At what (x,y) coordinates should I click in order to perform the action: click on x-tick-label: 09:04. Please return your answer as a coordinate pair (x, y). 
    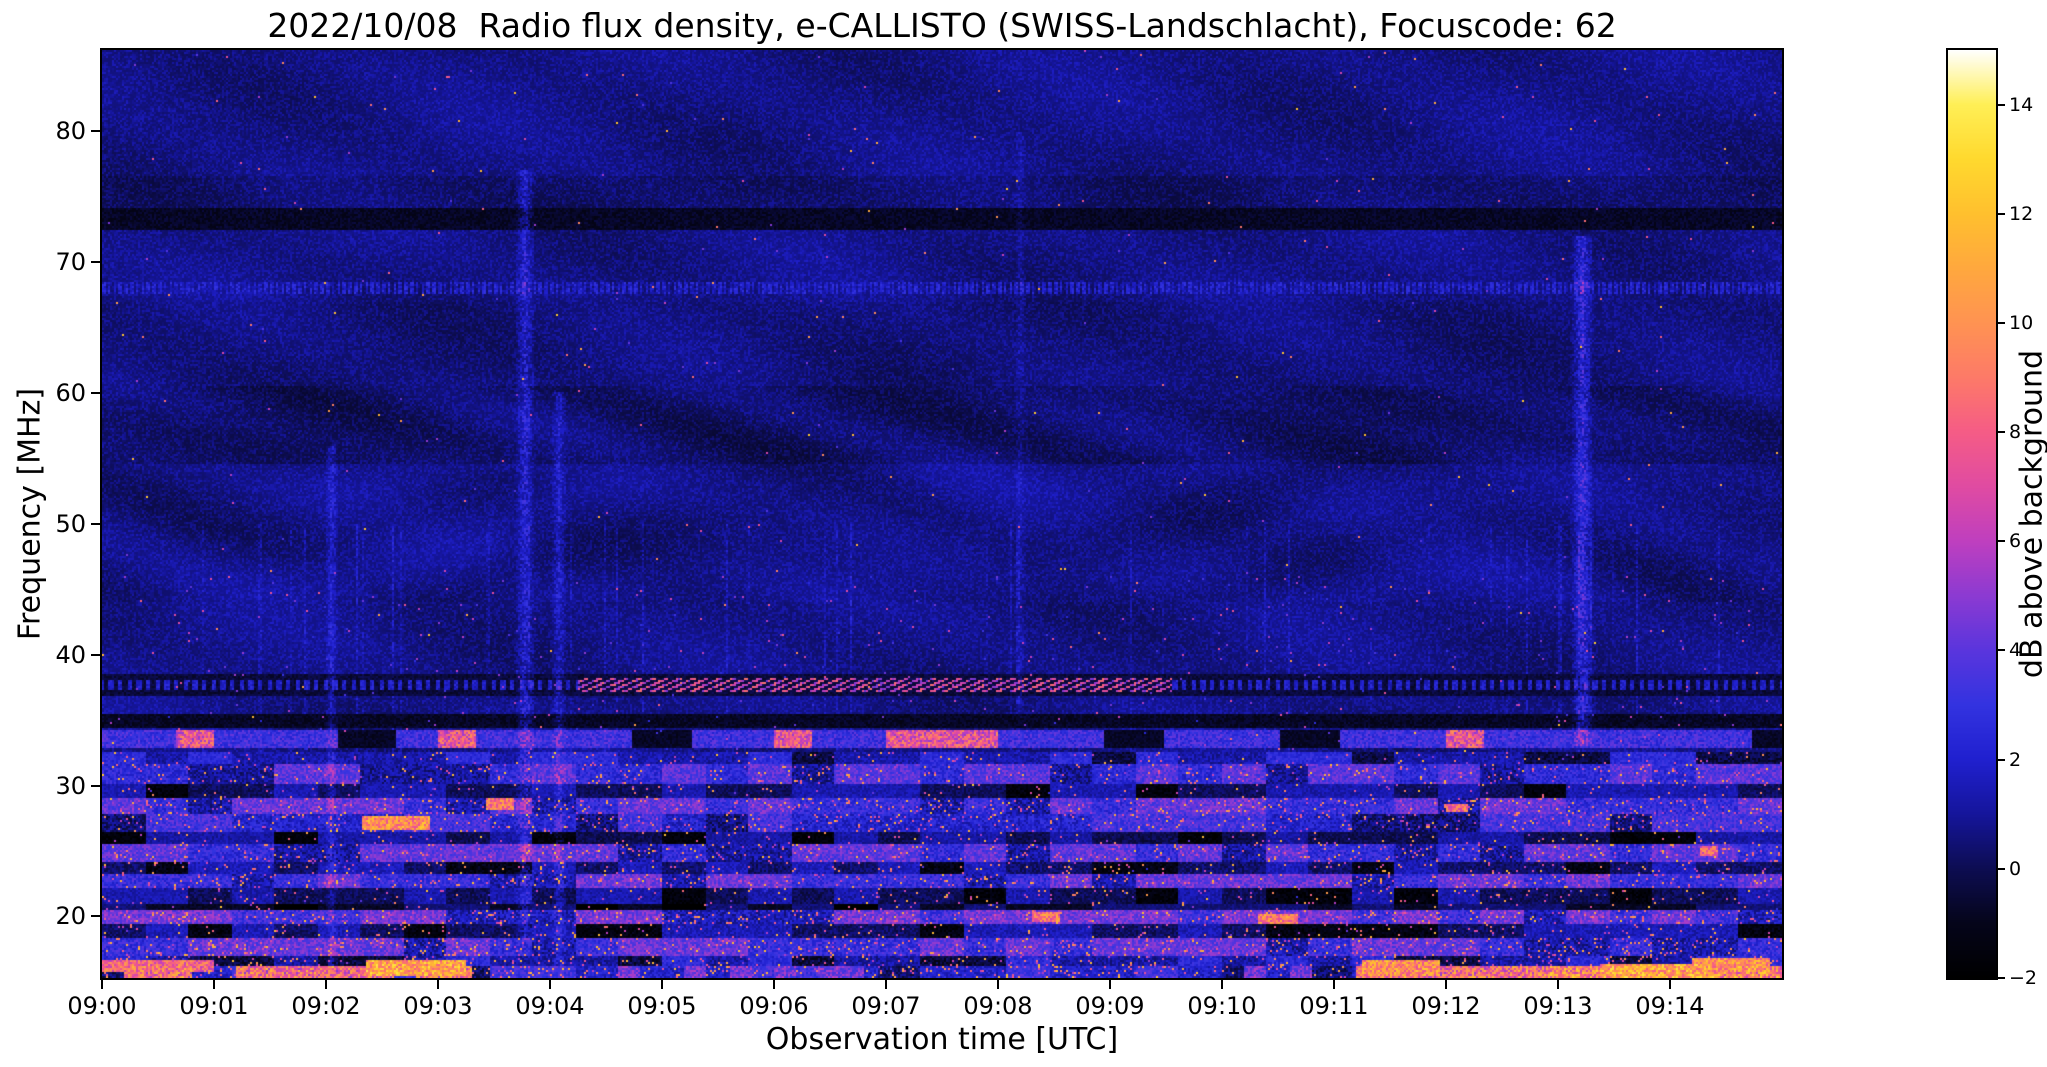
    Looking at the image, I should click on (550, 1006).